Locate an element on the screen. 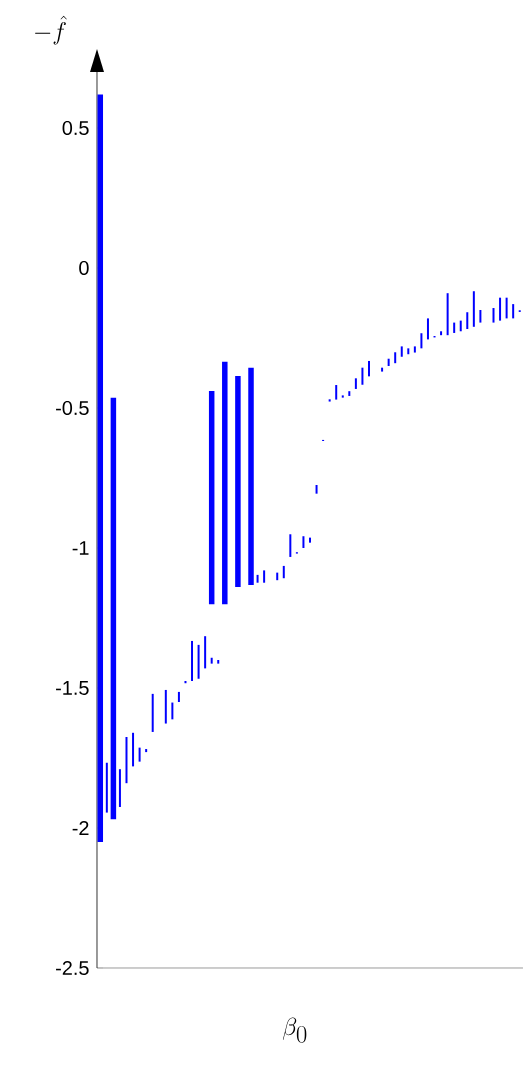  y-tick-label: -1.5 is located at coordinates (72, 688).